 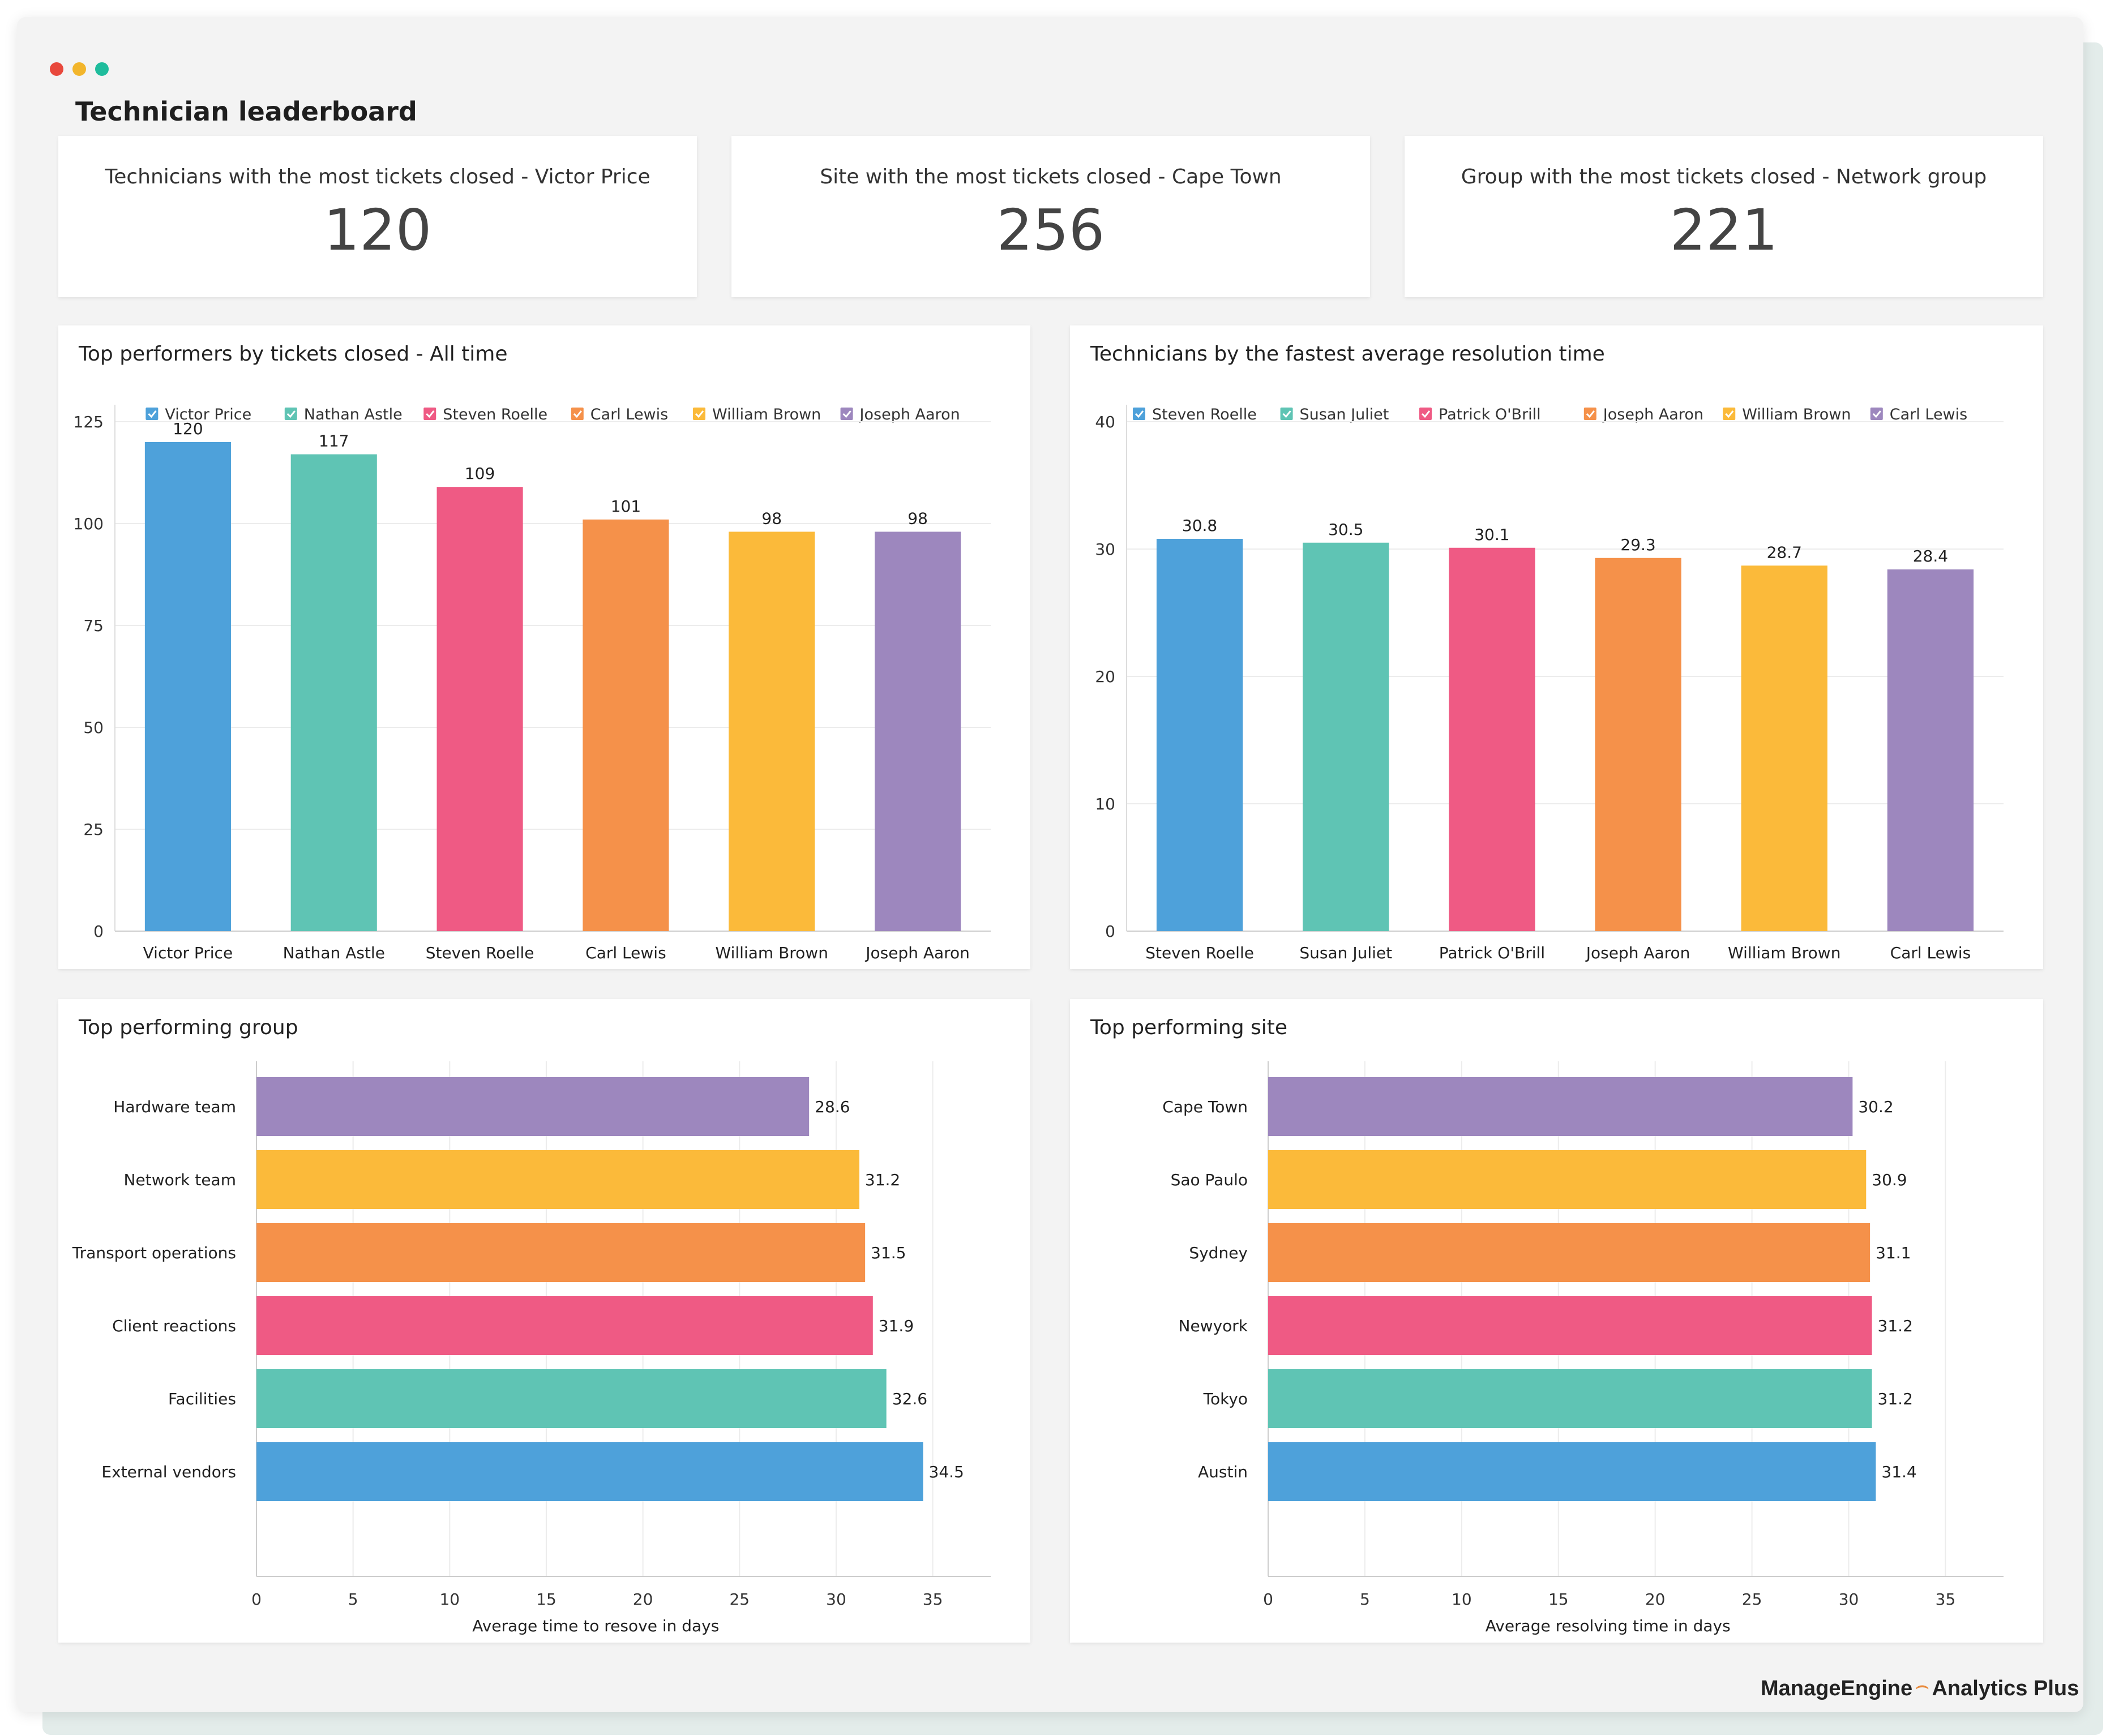 I want to click on maximize-window-icon, so click(x=102, y=69).